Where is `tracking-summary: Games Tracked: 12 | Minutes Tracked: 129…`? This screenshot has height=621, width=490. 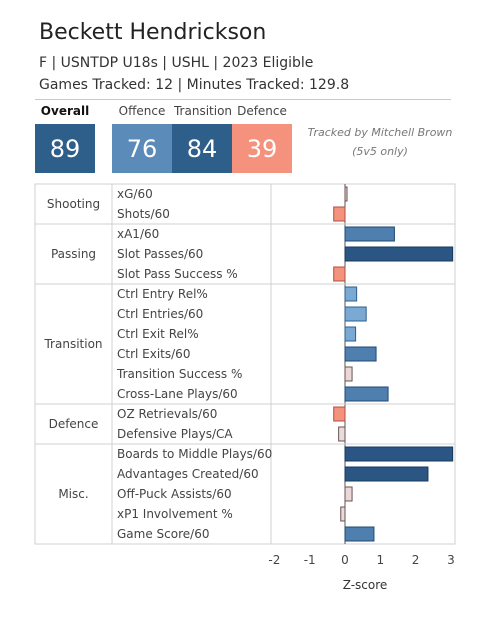
tracking-summary: Games Tracked: 12 | Minutes Tracked: 129… is located at coordinates (194, 85).